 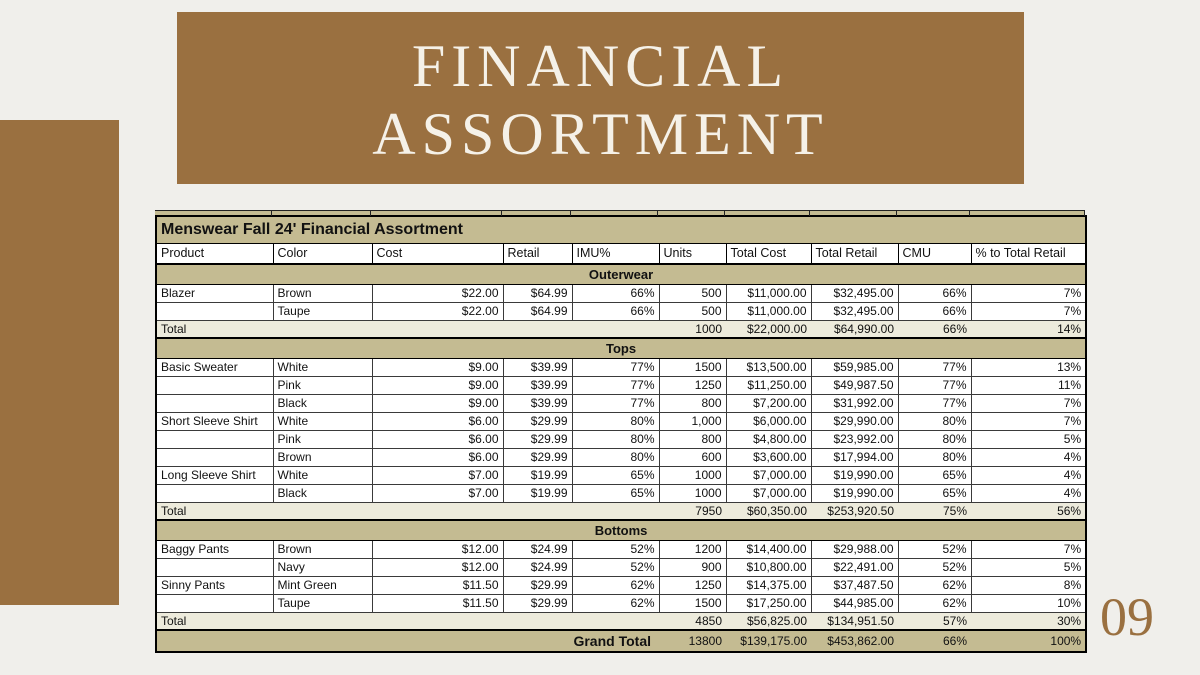 What do you see at coordinates (768, 585) in the screenshot?
I see `data-cell-number: $14,375.00` at bounding box center [768, 585].